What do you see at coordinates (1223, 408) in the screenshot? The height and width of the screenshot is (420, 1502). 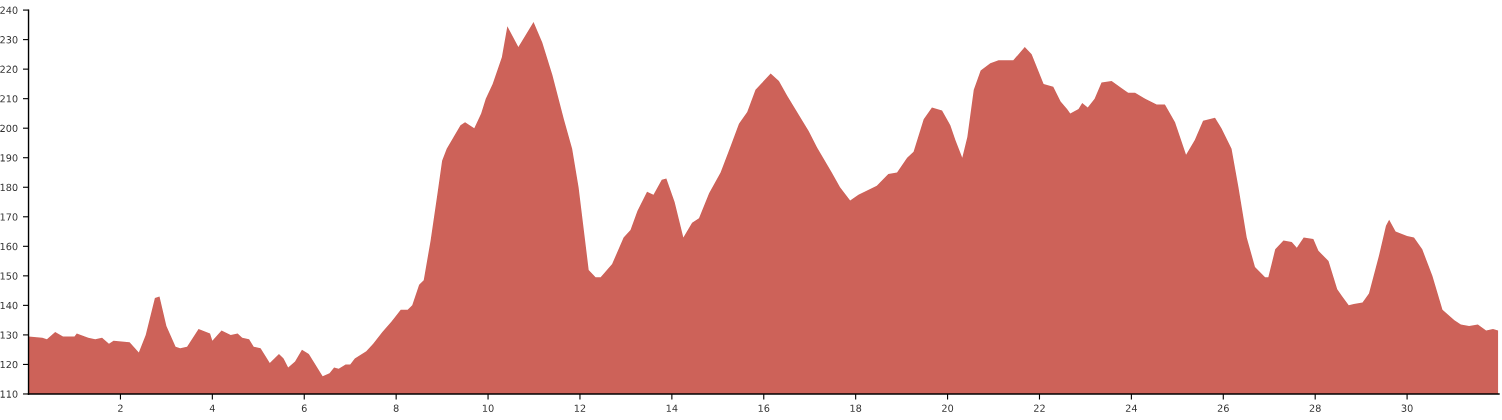 I see `x-tick-label: 26` at bounding box center [1223, 408].